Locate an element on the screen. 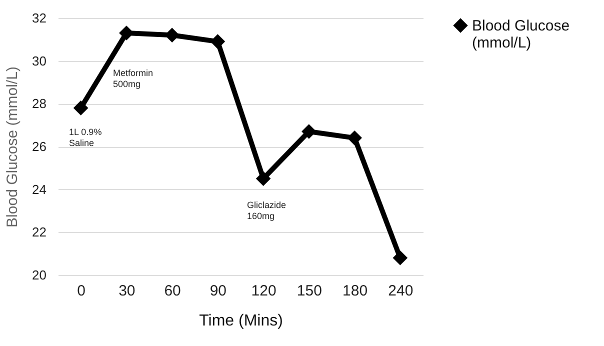  x-axis-title: Time (Mins) is located at coordinates (241, 321).